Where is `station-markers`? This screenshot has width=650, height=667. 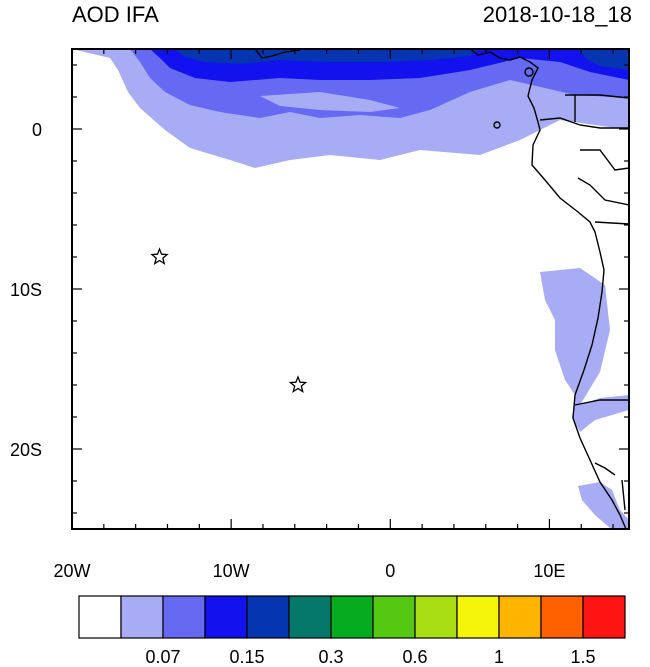 station-markers is located at coordinates (229, 320).